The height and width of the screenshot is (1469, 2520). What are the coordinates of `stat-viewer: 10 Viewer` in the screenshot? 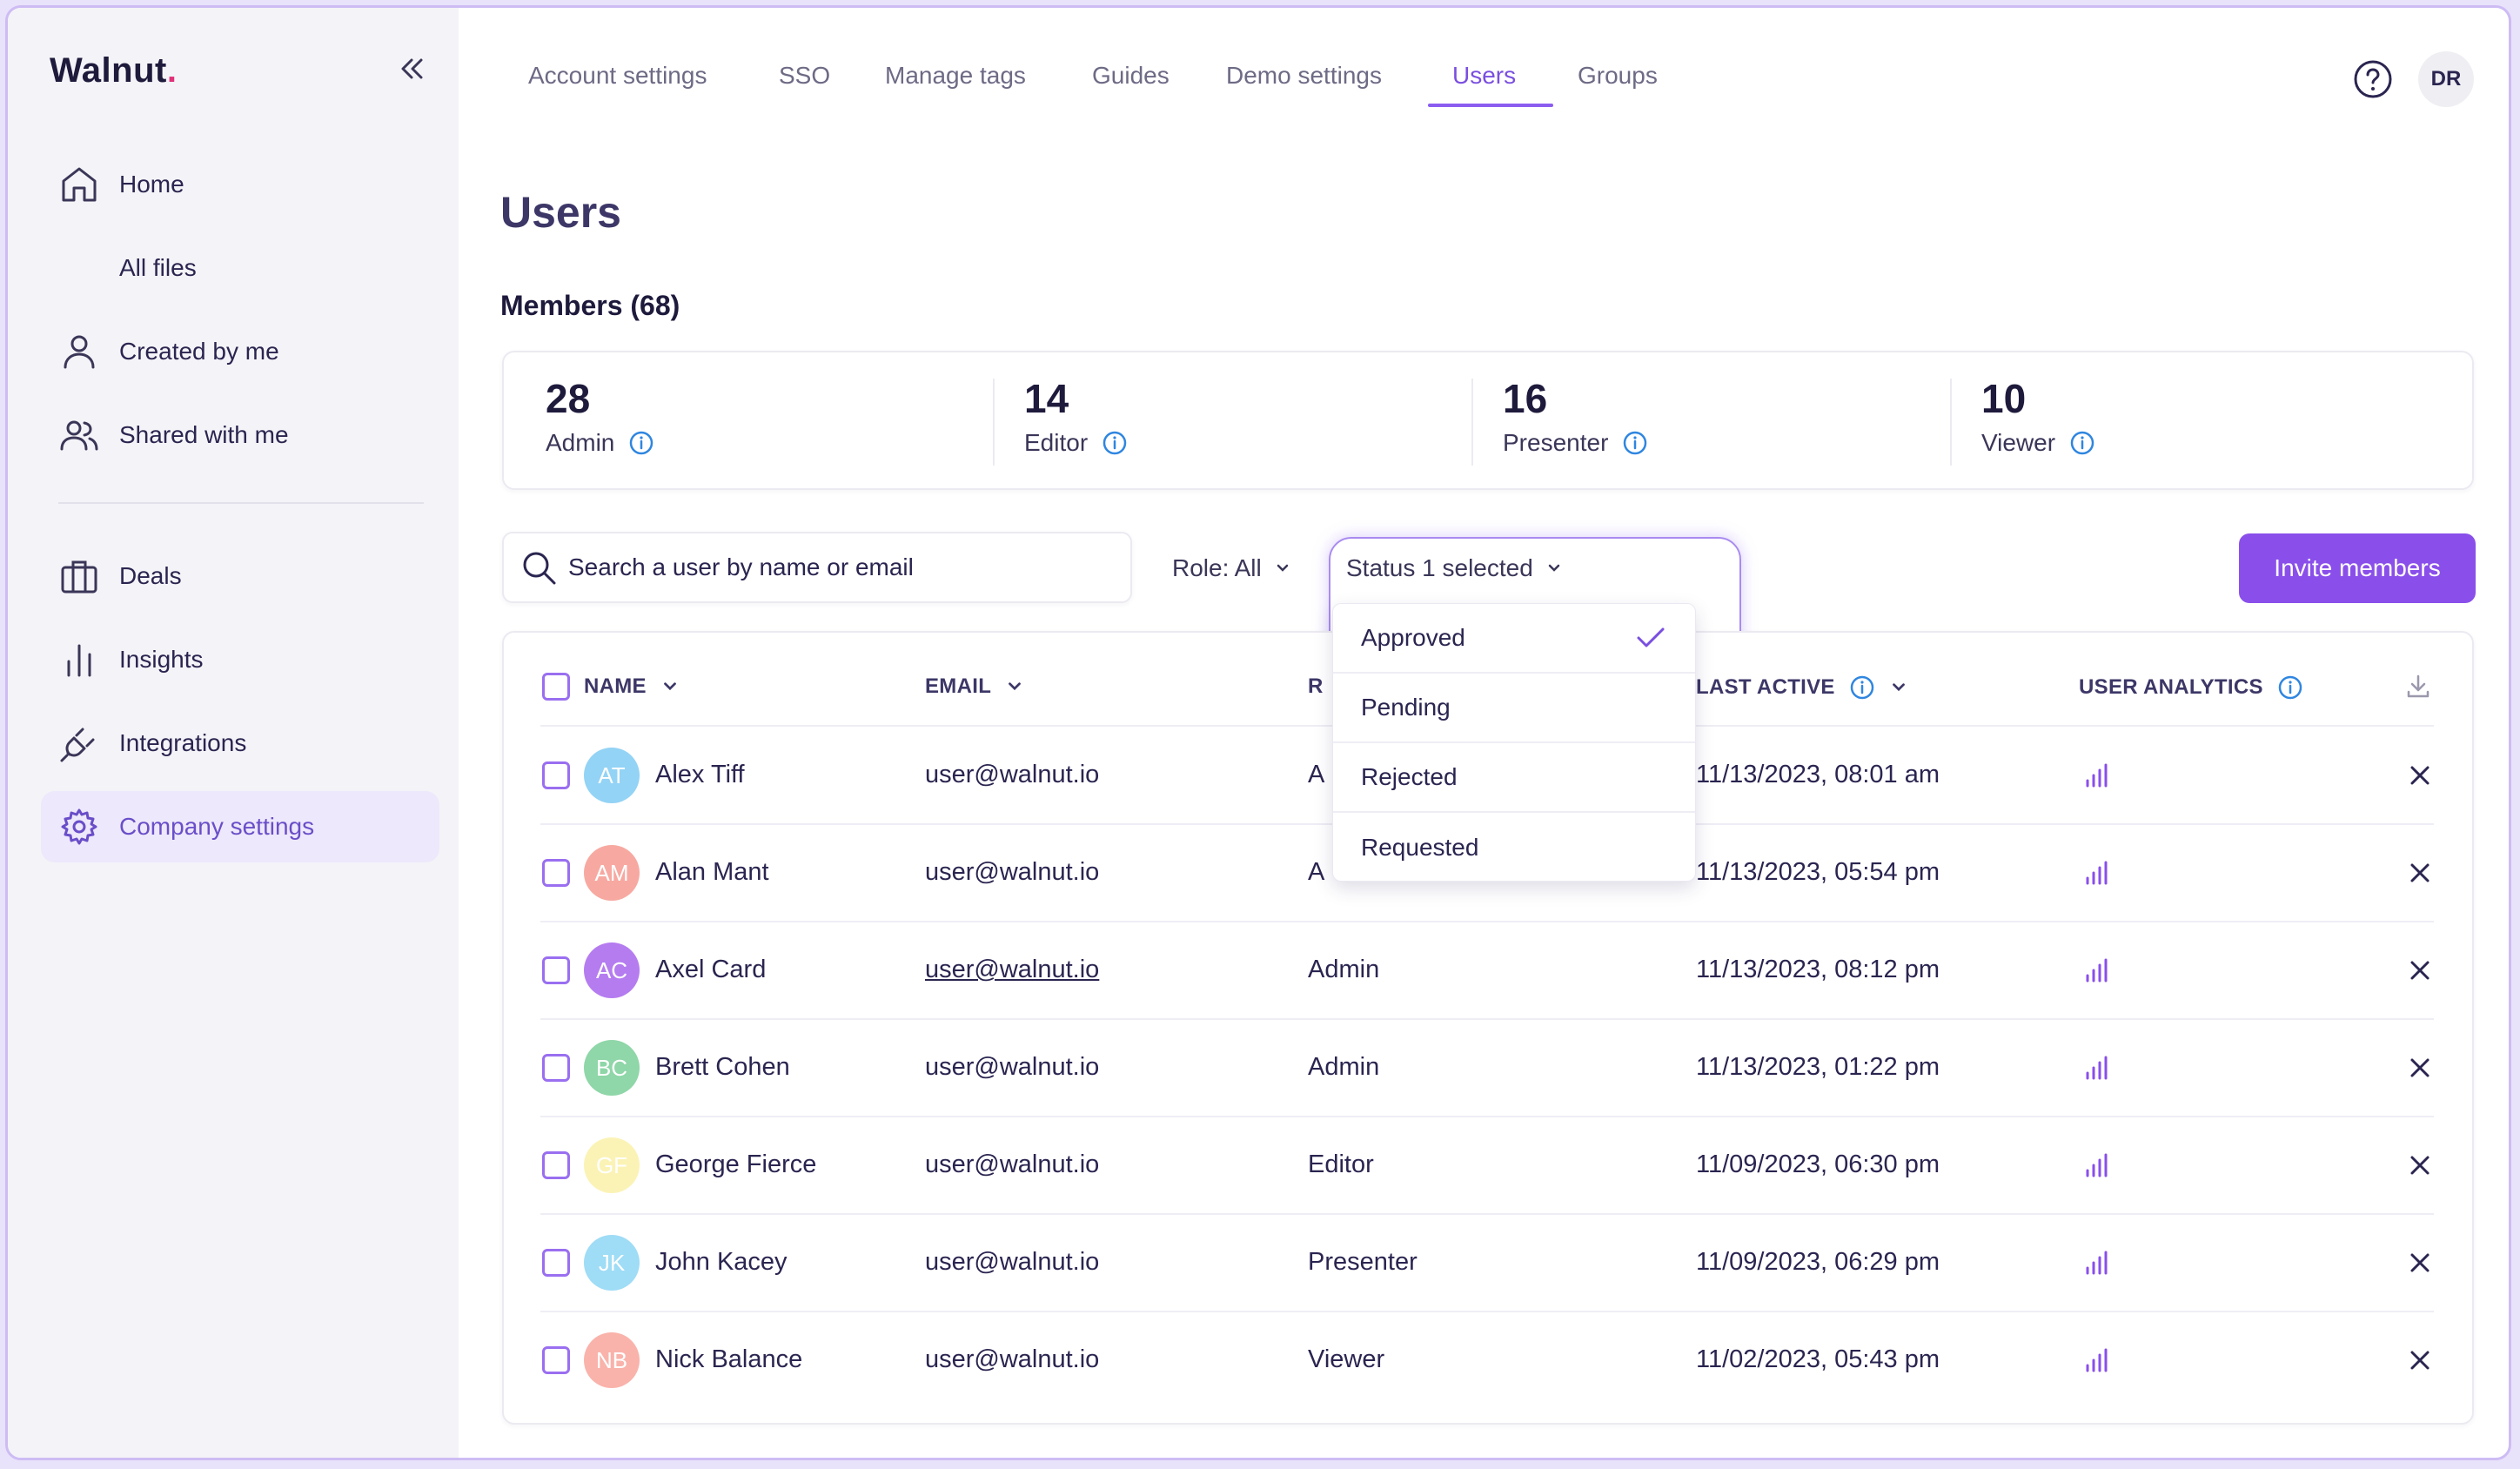 It's located at (2038, 416).